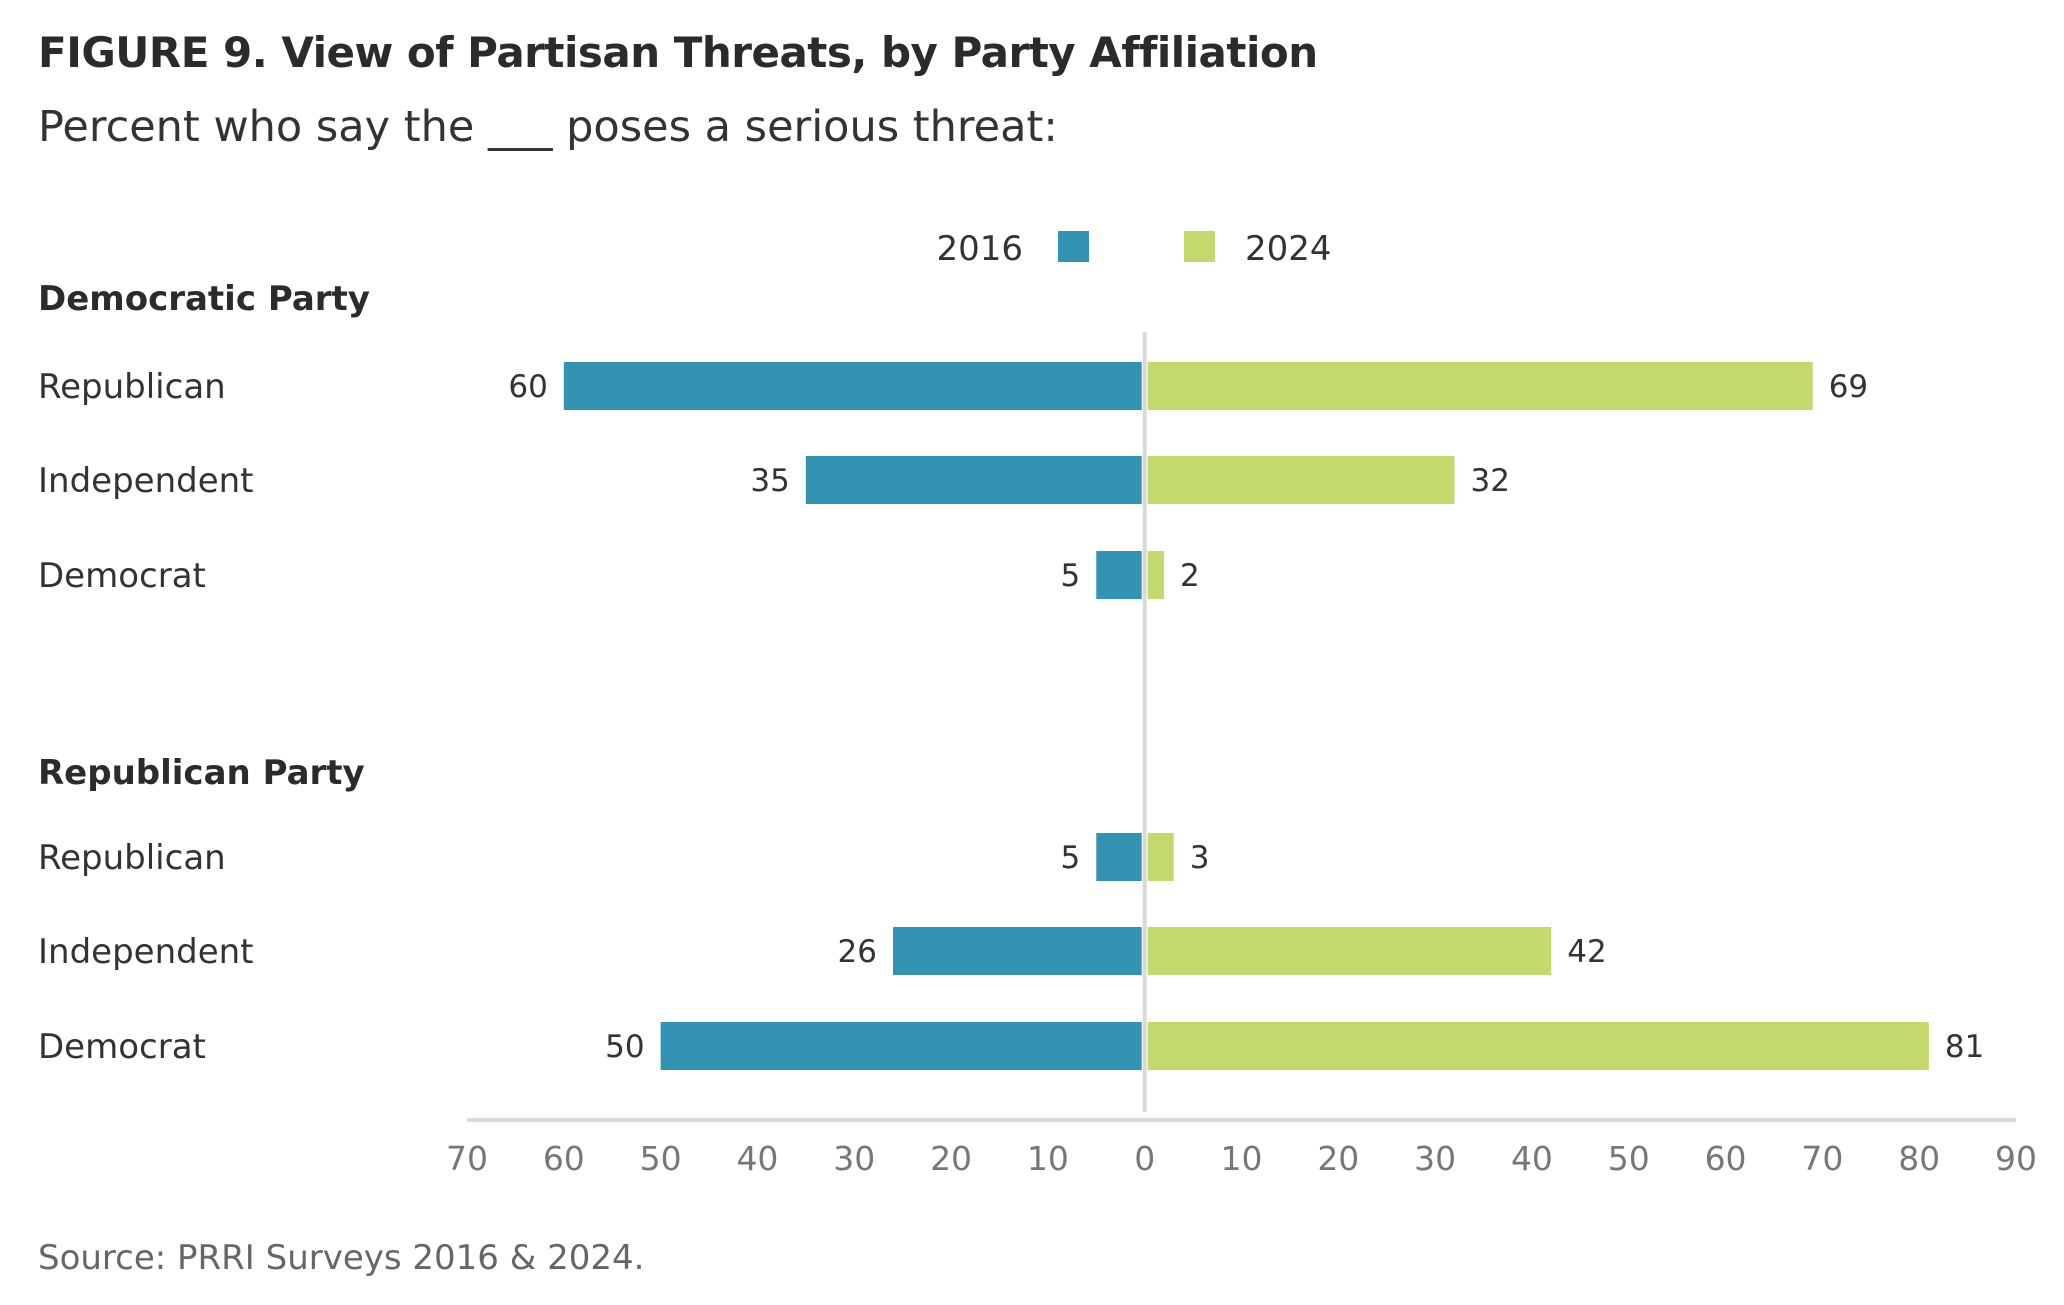  I want to click on value-label-2016: 60, so click(527, 387).